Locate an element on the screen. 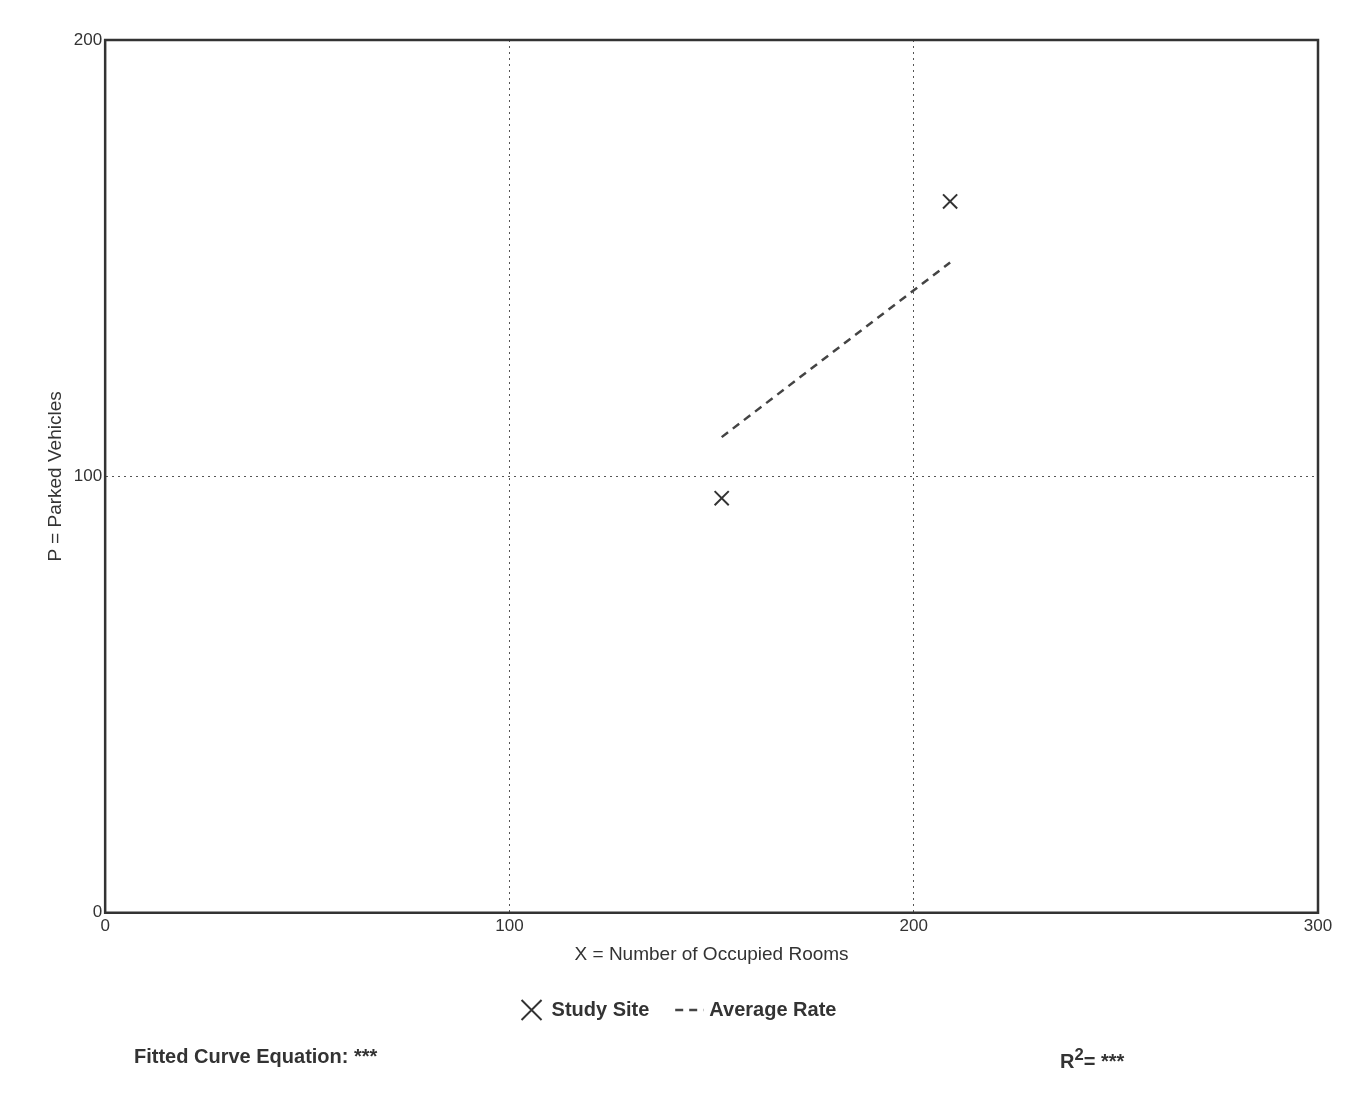 Image resolution: width=1348 pixels, height=1093 pixels. text: R$^{2}$= *** is located at coordinates (1092, 1059).